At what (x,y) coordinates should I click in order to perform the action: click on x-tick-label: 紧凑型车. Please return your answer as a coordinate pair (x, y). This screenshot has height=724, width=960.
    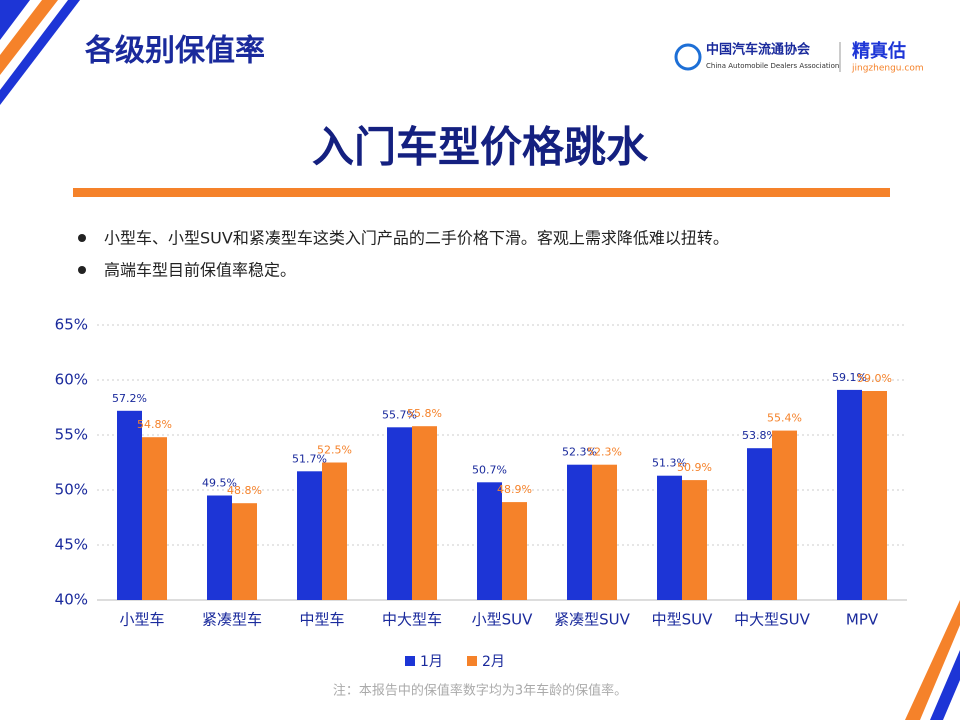
    Looking at the image, I should click on (232, 620).